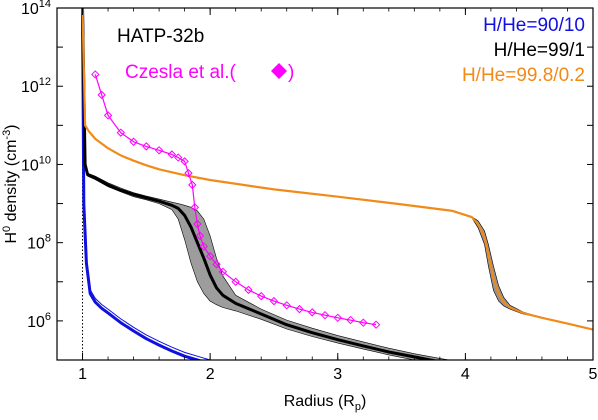 Image resolution: width=598 pixels, height=420 pixels. I want to click on svg-text: Czesla et al.(, so click(181, 72).